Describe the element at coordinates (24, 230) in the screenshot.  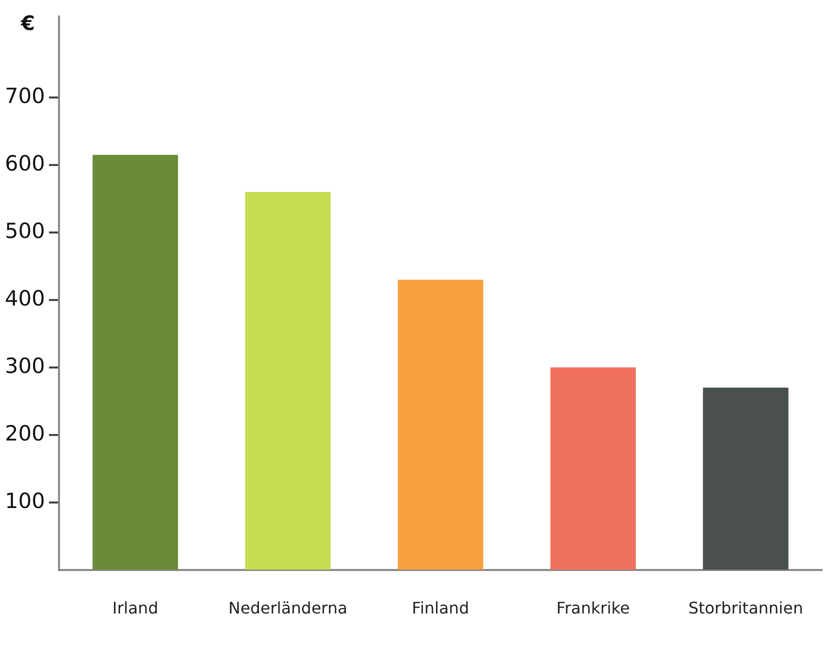
I see `y-tick-label: 500` at that location.